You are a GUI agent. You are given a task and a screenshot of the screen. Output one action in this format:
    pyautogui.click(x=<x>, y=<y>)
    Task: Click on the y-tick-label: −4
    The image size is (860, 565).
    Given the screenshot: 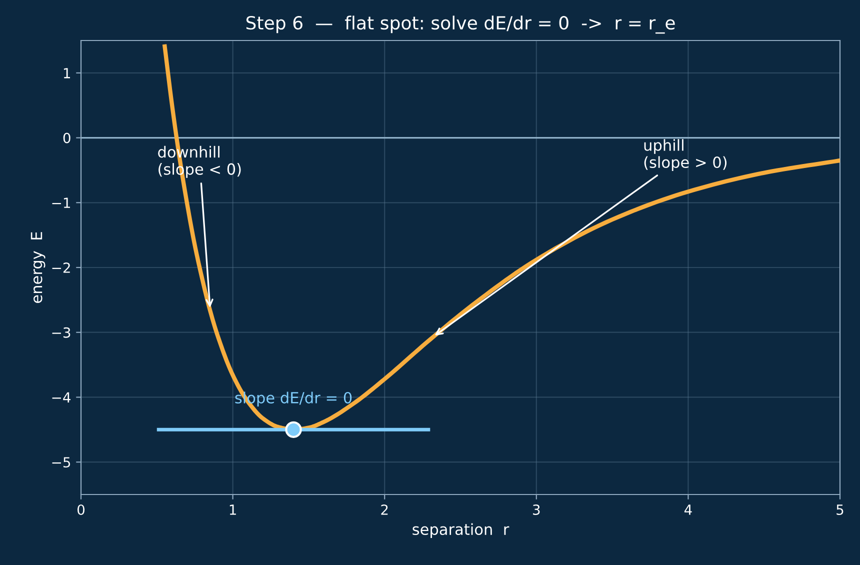 What is the action you would take?
    pyautogui.click(x=61, y=397)
    